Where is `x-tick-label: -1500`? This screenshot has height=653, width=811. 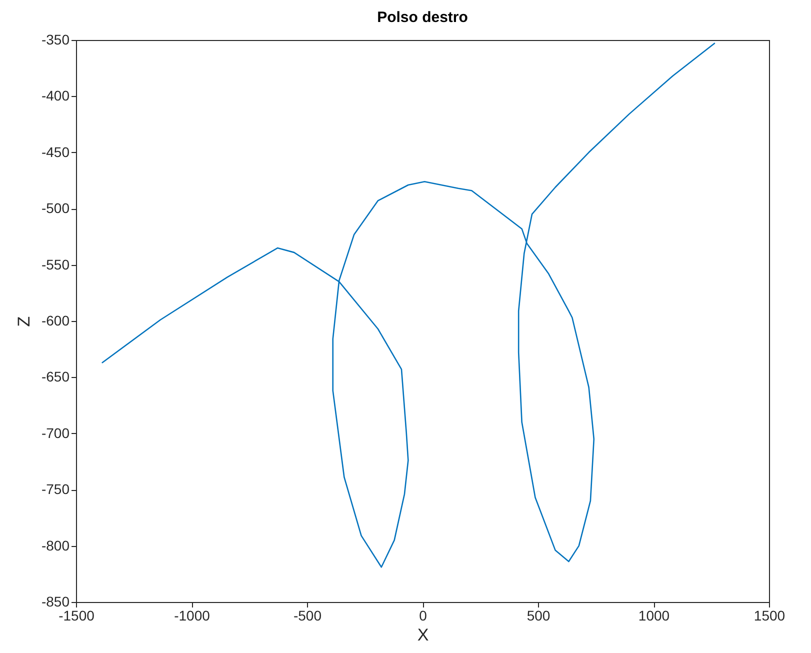 x-tick-label: -1500 is located at coordinates (76, 616).